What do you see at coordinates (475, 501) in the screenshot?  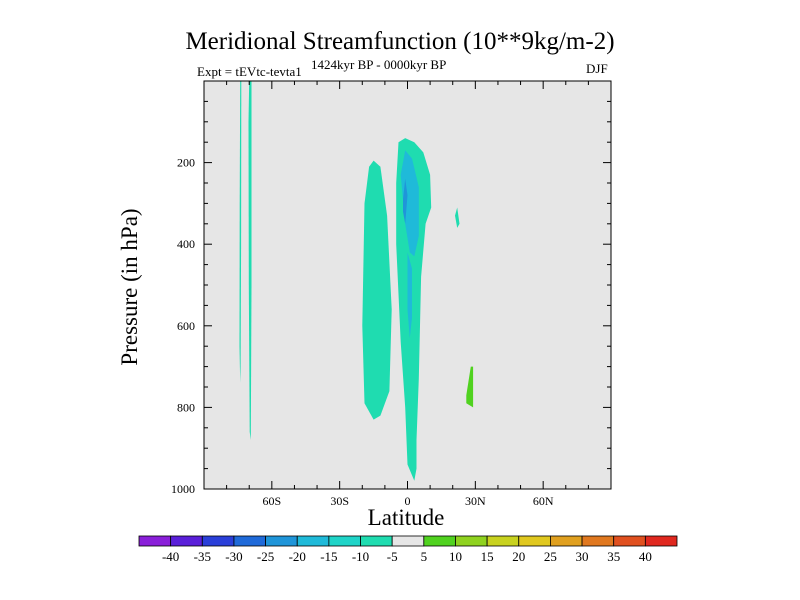 I see `x-tick-label: 30N` at bounding box center [475, 501].